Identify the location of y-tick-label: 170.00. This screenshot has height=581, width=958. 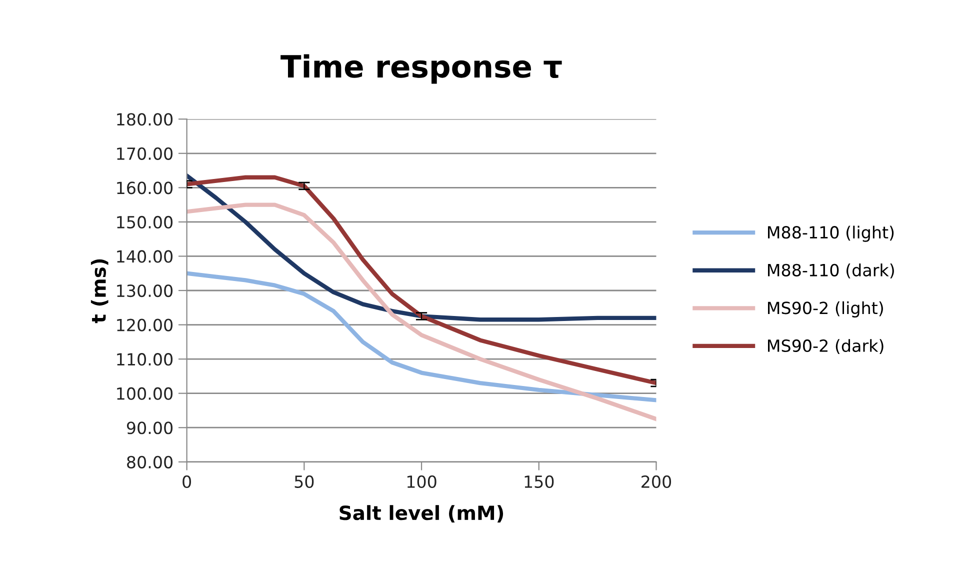
(145, 153).